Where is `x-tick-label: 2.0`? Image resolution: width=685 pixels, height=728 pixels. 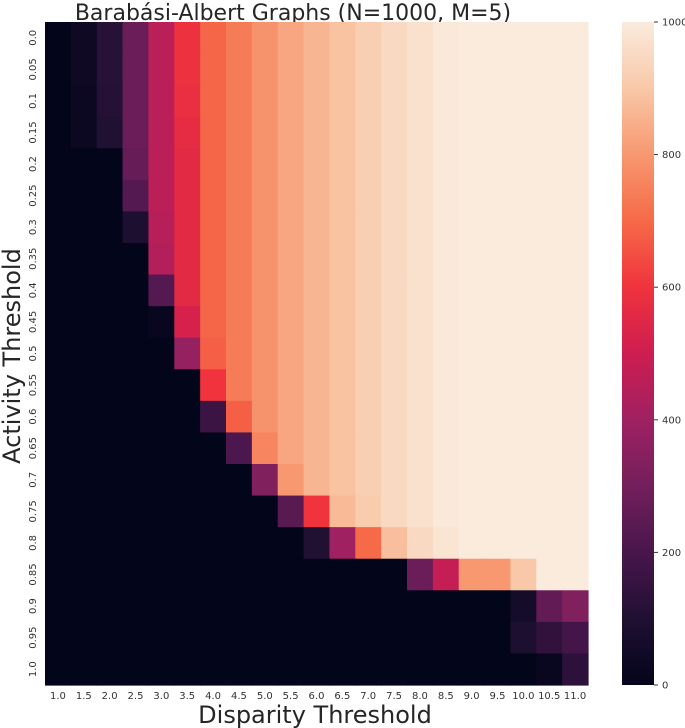 x-tick-label: 2.0 is located at coordinates (110, 696).